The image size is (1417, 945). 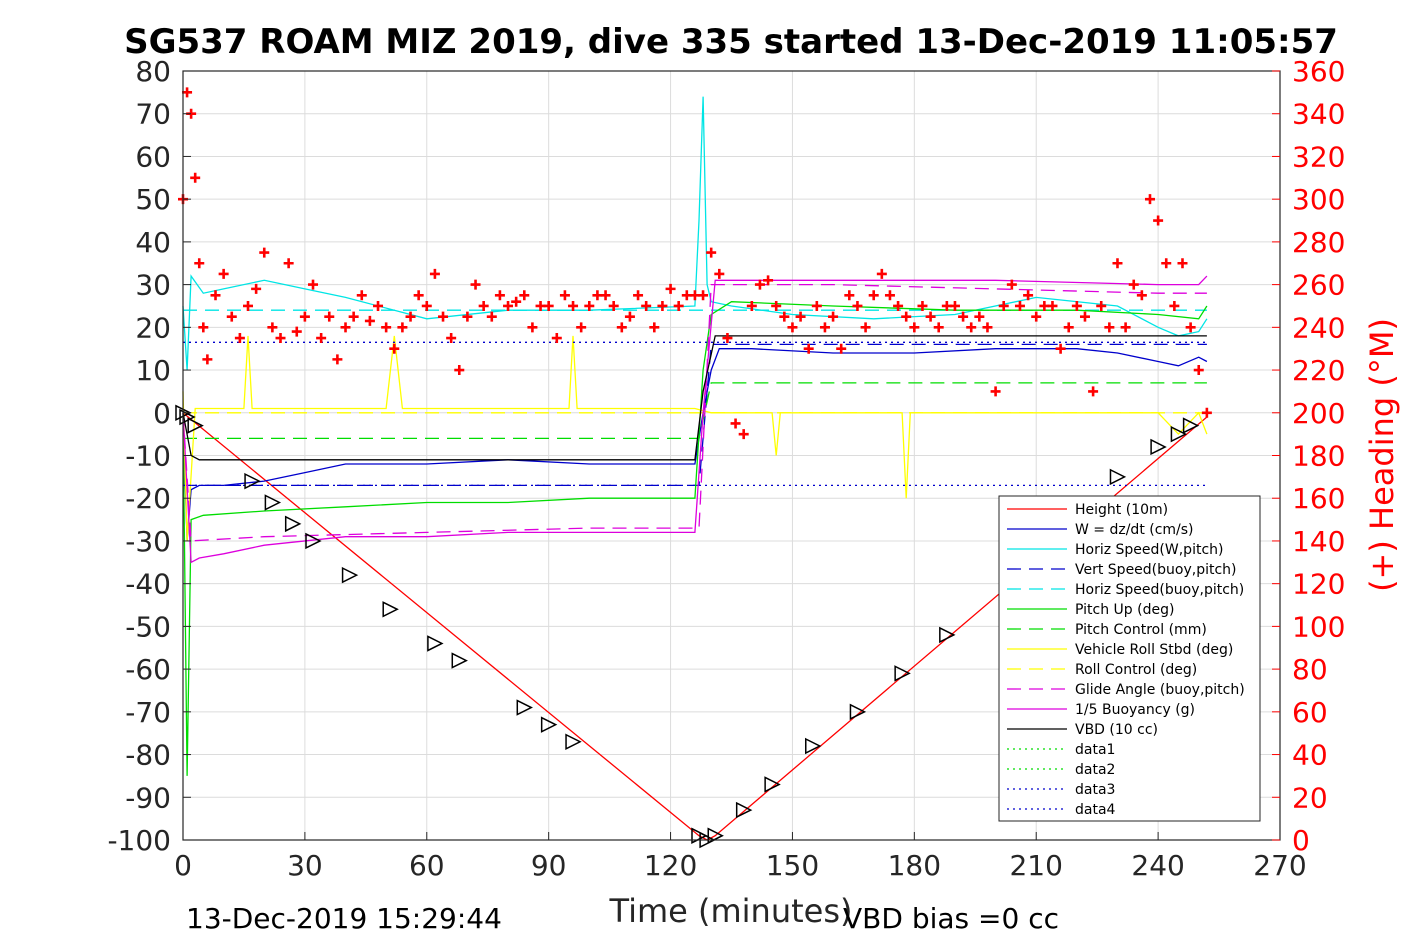 What do you see at coordinates (183, 865) in the screenshot?
I see `x-tick-label: 0` at bounding box center [183, 865].